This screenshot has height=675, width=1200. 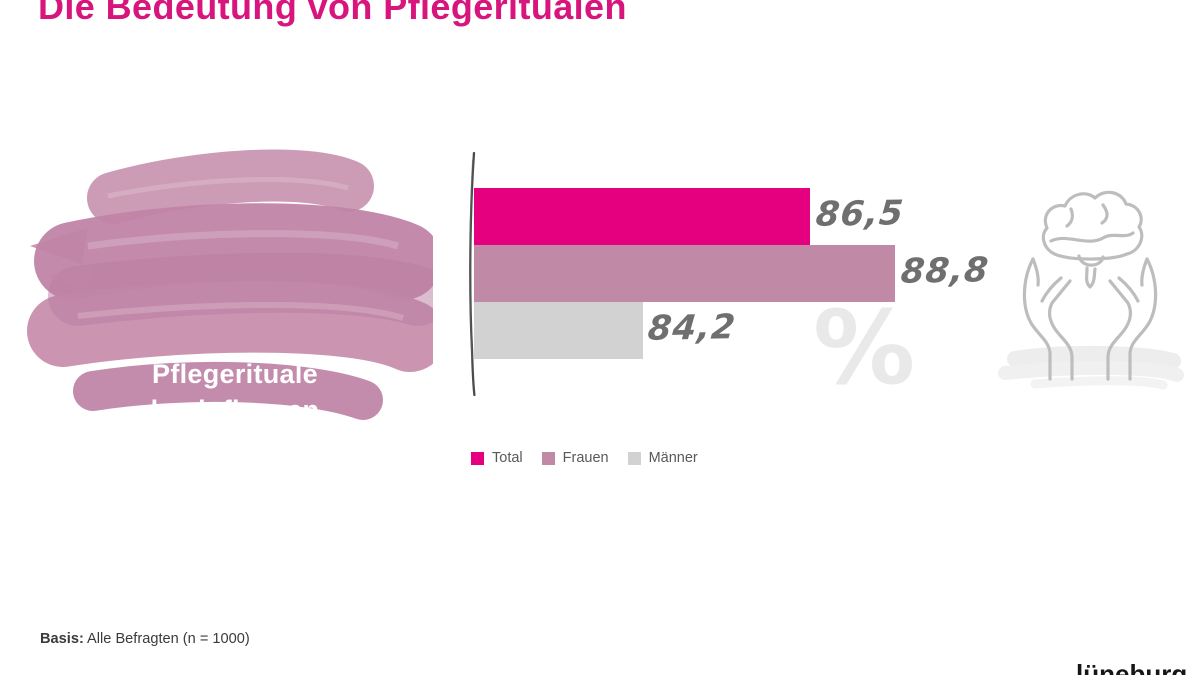 I want to click on value-label-frauen: 88,8, so click(x=945, y=271).